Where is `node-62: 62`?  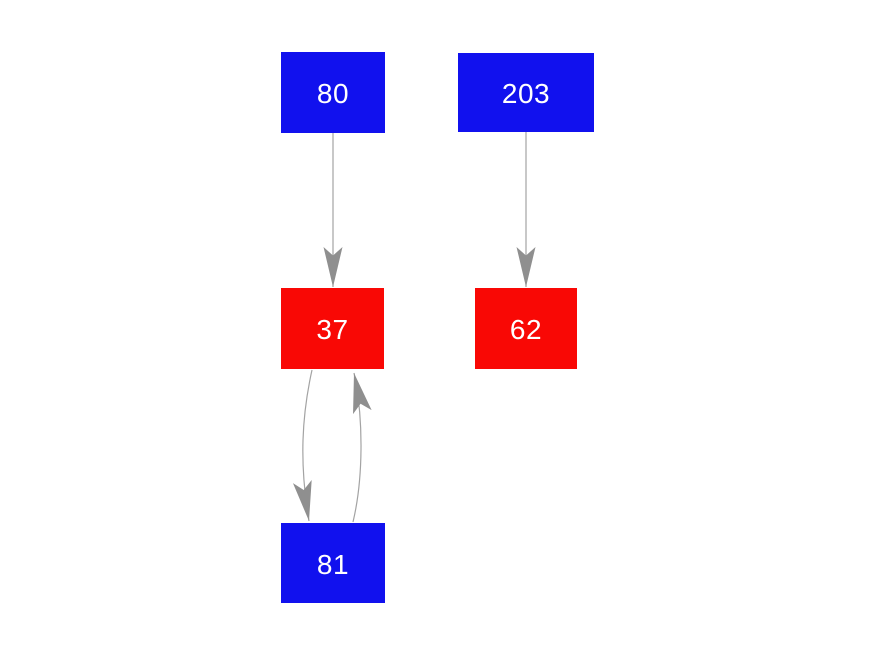 node-62: 62 is located at coordinates (526, 328).